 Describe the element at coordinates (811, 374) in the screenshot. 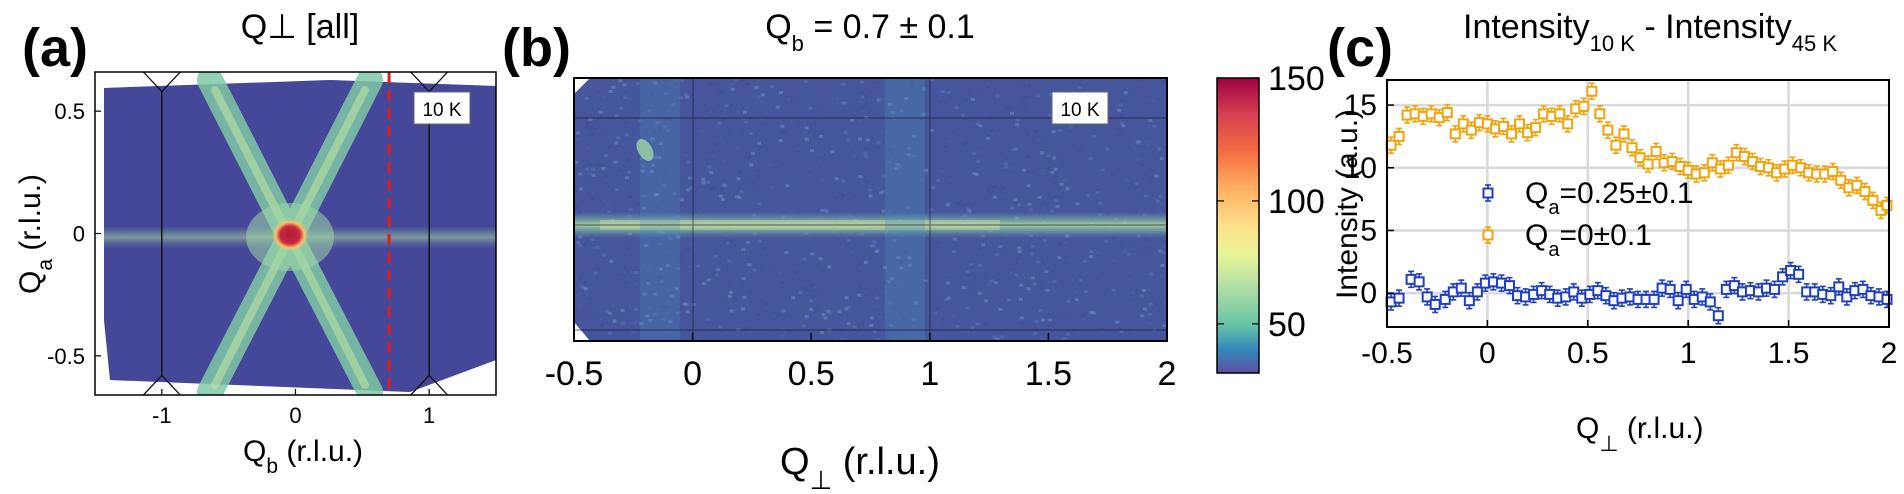

I see `panel-b-x-tick-label: 0.5` at that location.